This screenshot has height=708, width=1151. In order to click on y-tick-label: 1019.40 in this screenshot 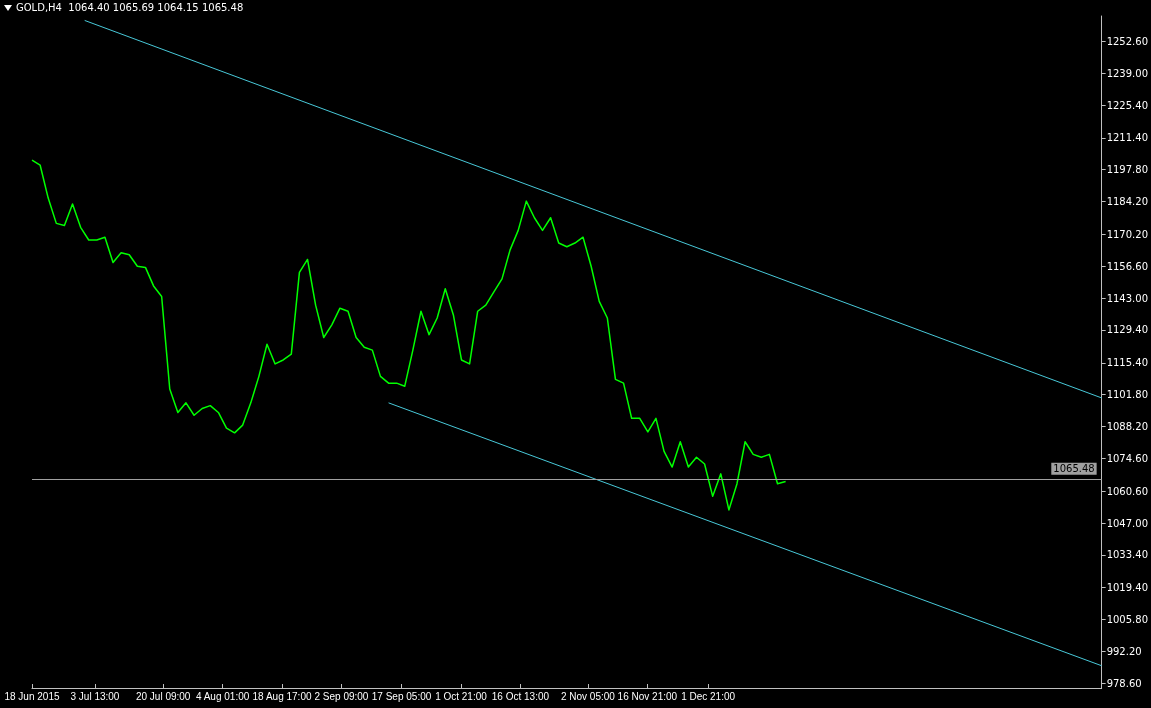, I will do `click(1127, 588)`.